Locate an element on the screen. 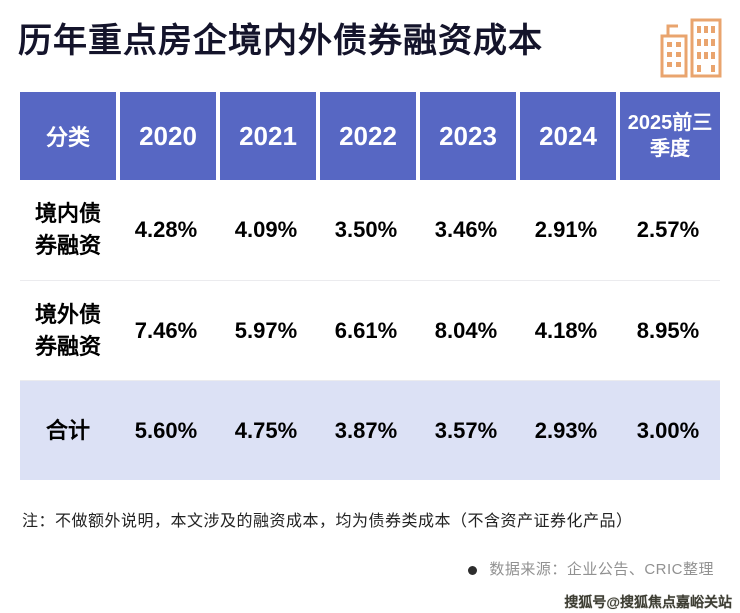 The image size is (740, 613). dot-icon is located at coordinates (473, 570).